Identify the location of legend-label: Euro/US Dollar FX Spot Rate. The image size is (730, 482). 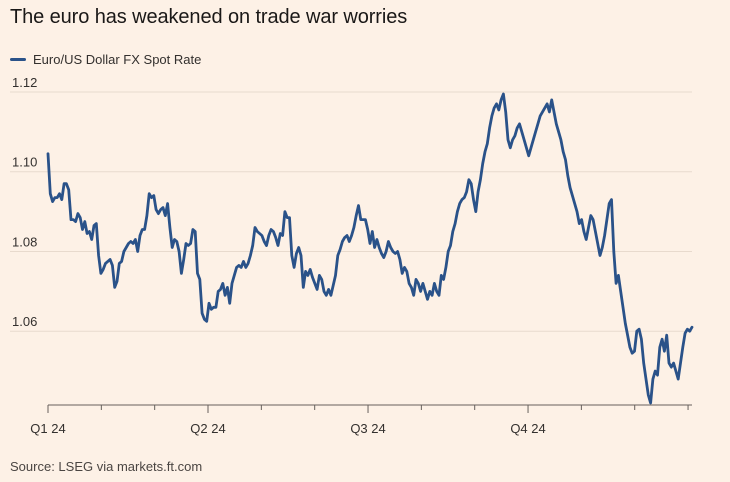
(117, 59).